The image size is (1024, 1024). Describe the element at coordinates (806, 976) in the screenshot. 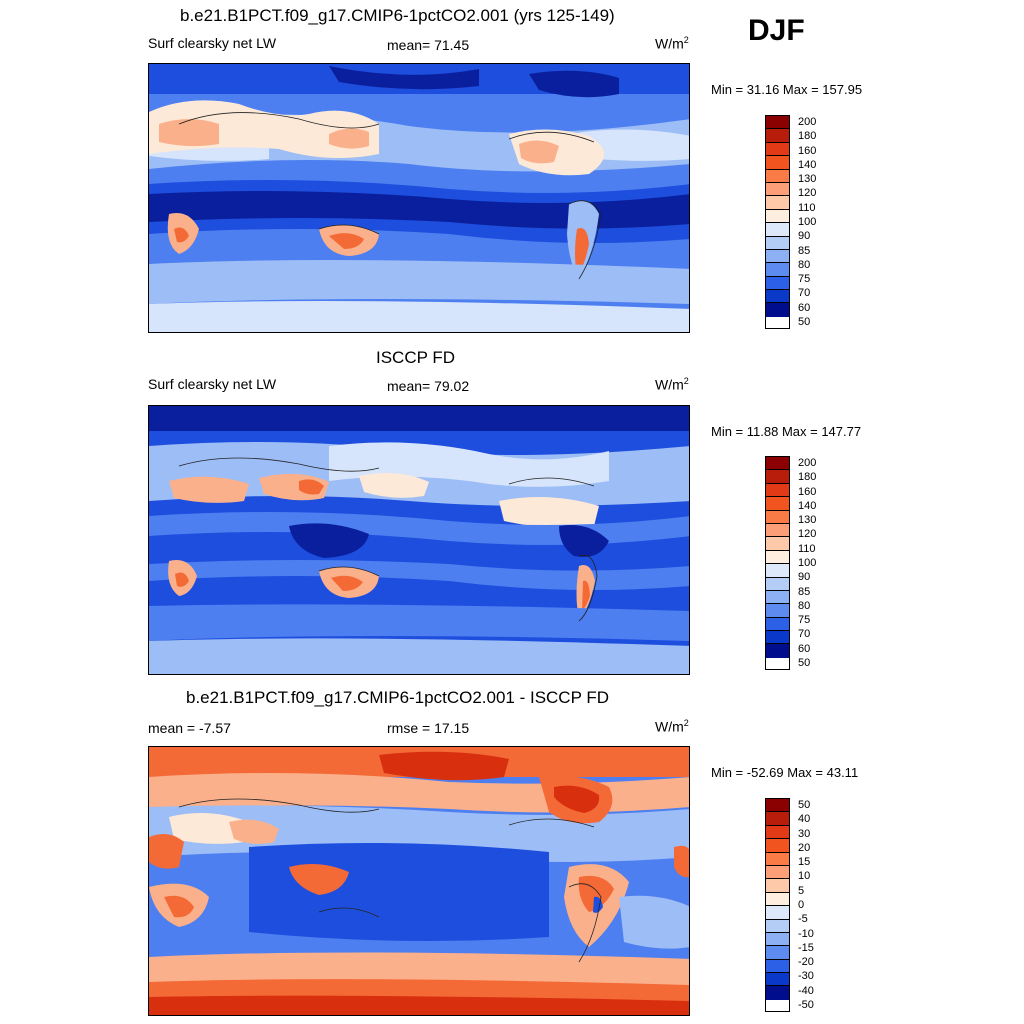

I see `colorbar-tick-label: -30` at that location.